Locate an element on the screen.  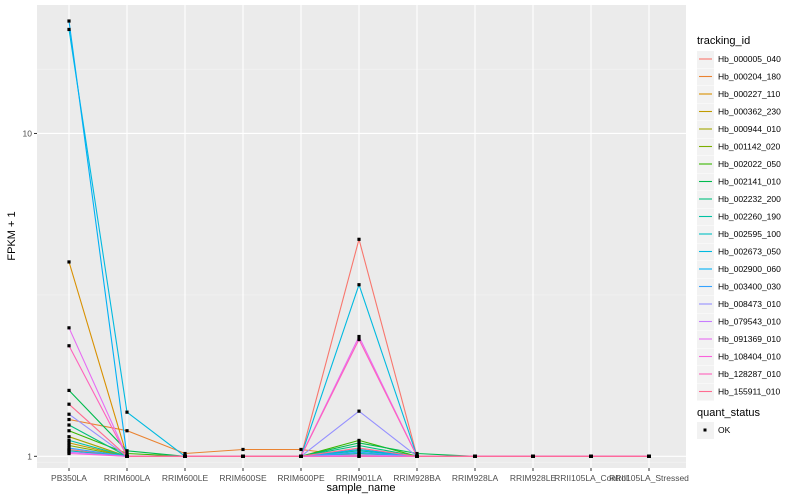
y-axis: 1 10 is located at coordinates (30, 294).